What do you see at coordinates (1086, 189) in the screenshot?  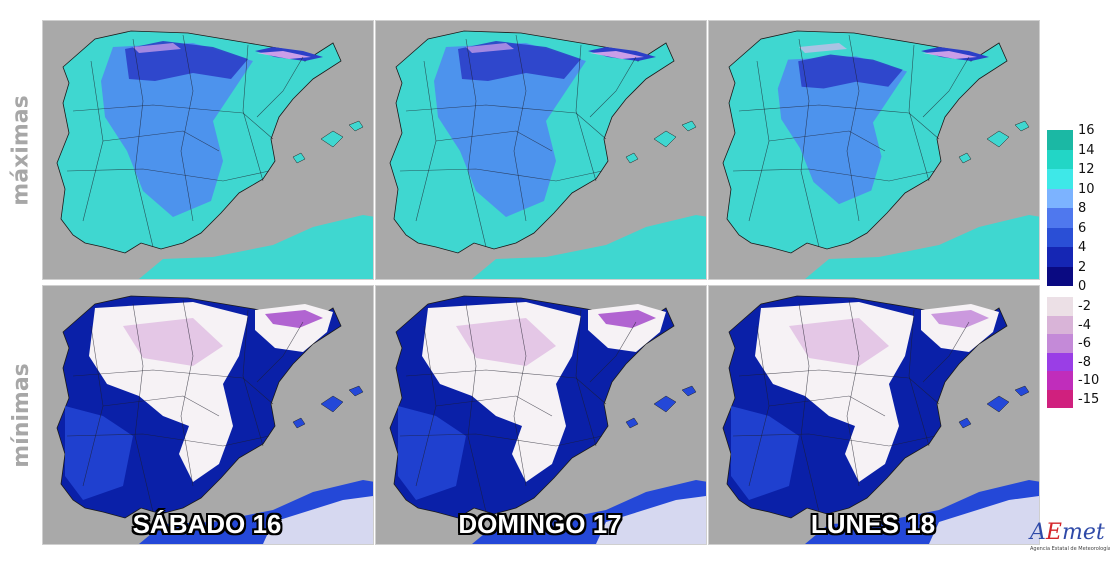 I see `legend-label: 10` at bounding box center [1086, 189].